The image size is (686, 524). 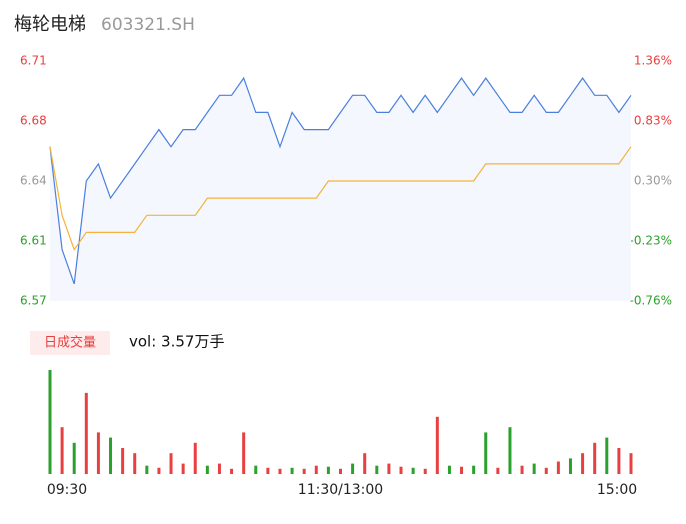 What do you see at coordinates (50, 24) in the screenshot?
I see `stock-name: 梅轮电梯` at bounding box center [50, 24].